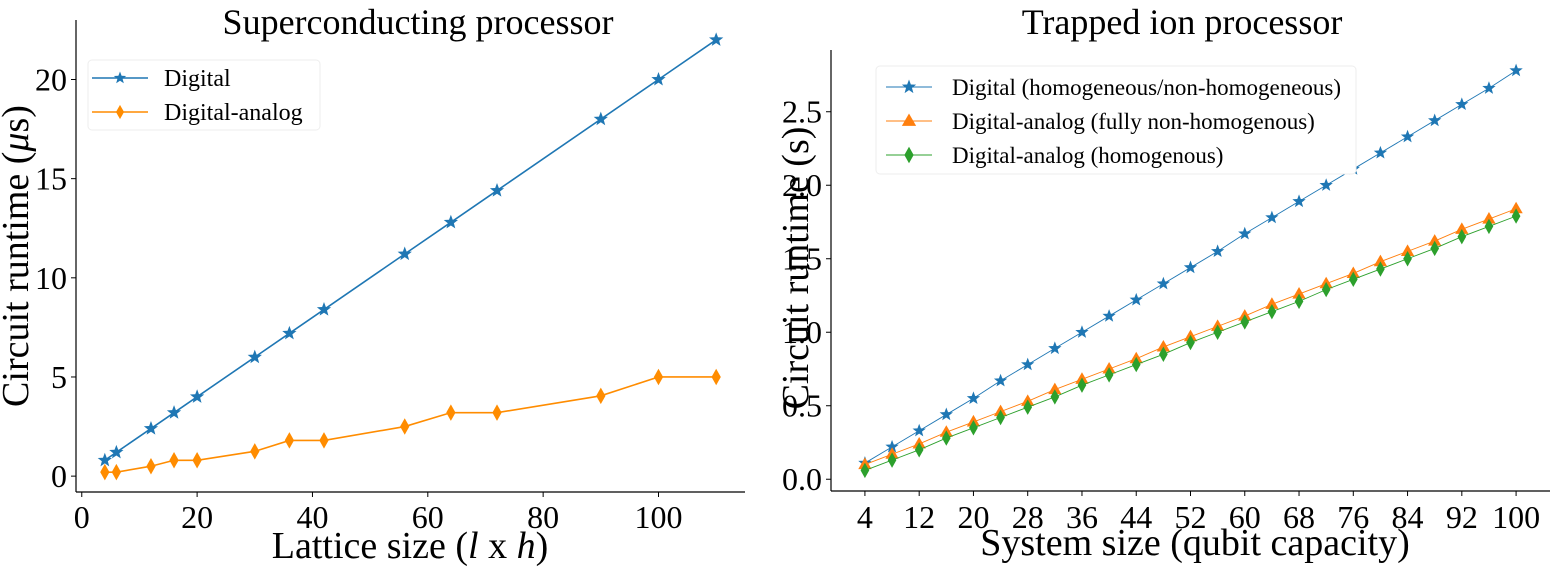  I want to click on y-ticks: 0 5 10 15 20, so click(55, 277).